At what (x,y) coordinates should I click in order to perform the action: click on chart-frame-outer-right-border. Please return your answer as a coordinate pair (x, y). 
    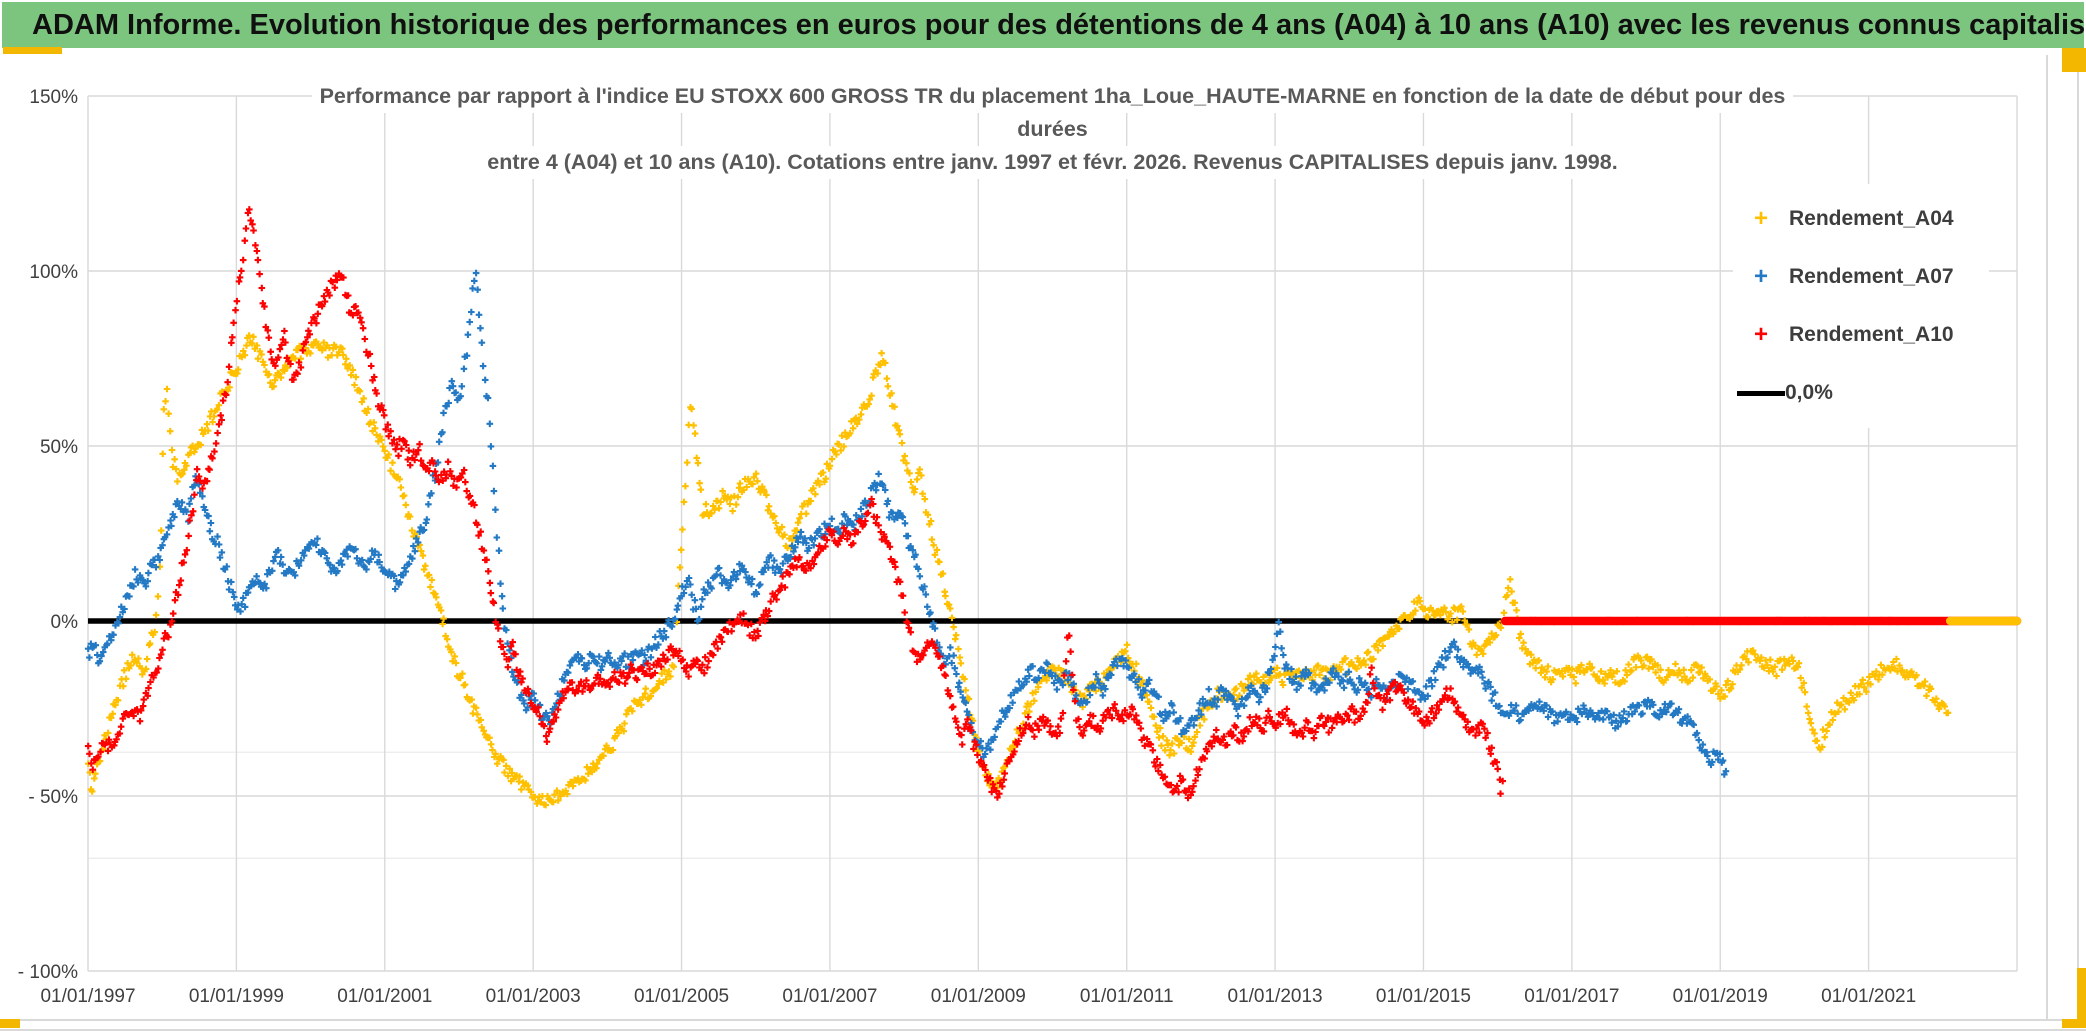
    Looking at the image, I should click on (2078, 520).